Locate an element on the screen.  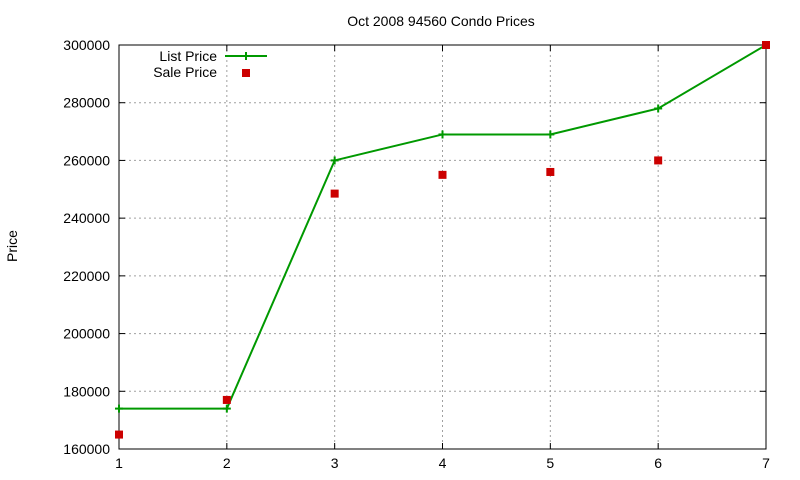
x-tick-label: 3 is located at coordinates (335, 463).